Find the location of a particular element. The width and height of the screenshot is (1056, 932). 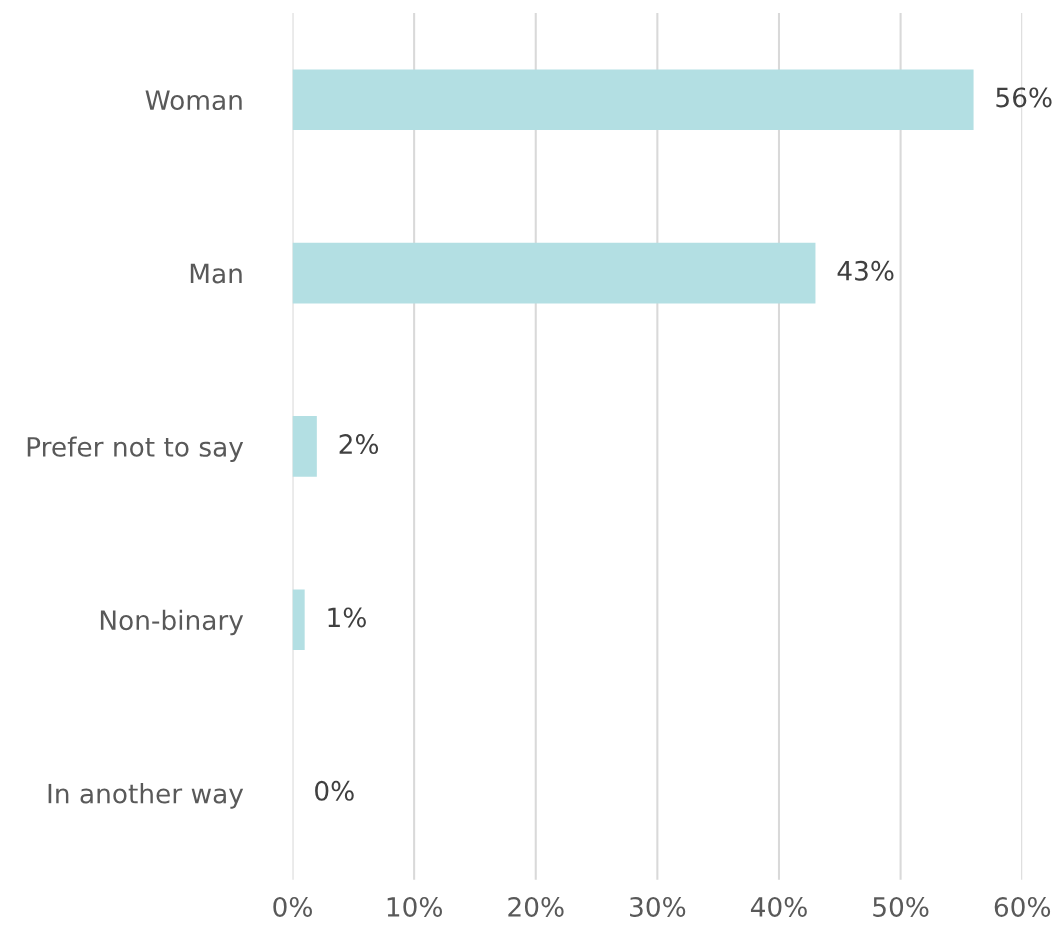

x-tick-label: 60% is located at coordinates (1022, 906).